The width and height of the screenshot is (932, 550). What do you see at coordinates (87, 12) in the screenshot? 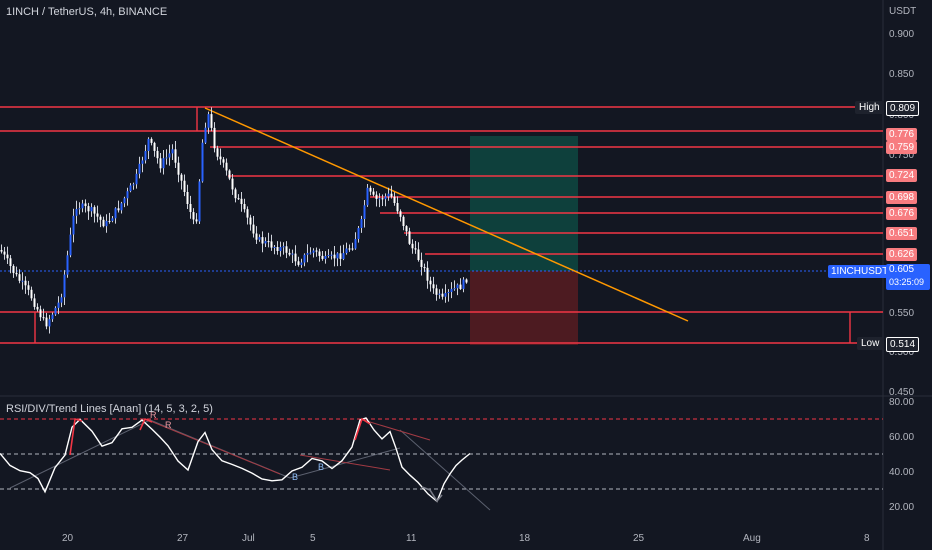
I see `symbol-title: 1INCH / TetherUS, 4h, BINANCE` at bounding box center [87, 12].